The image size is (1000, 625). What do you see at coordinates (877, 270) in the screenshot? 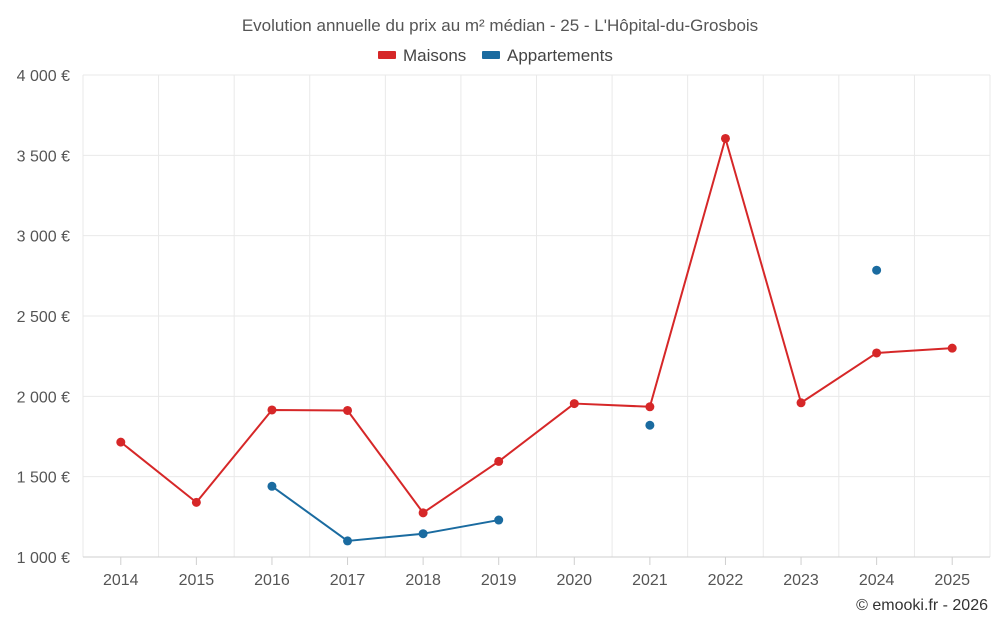
I see `data-point-appartements-2024` at bounding box center [877, 270].